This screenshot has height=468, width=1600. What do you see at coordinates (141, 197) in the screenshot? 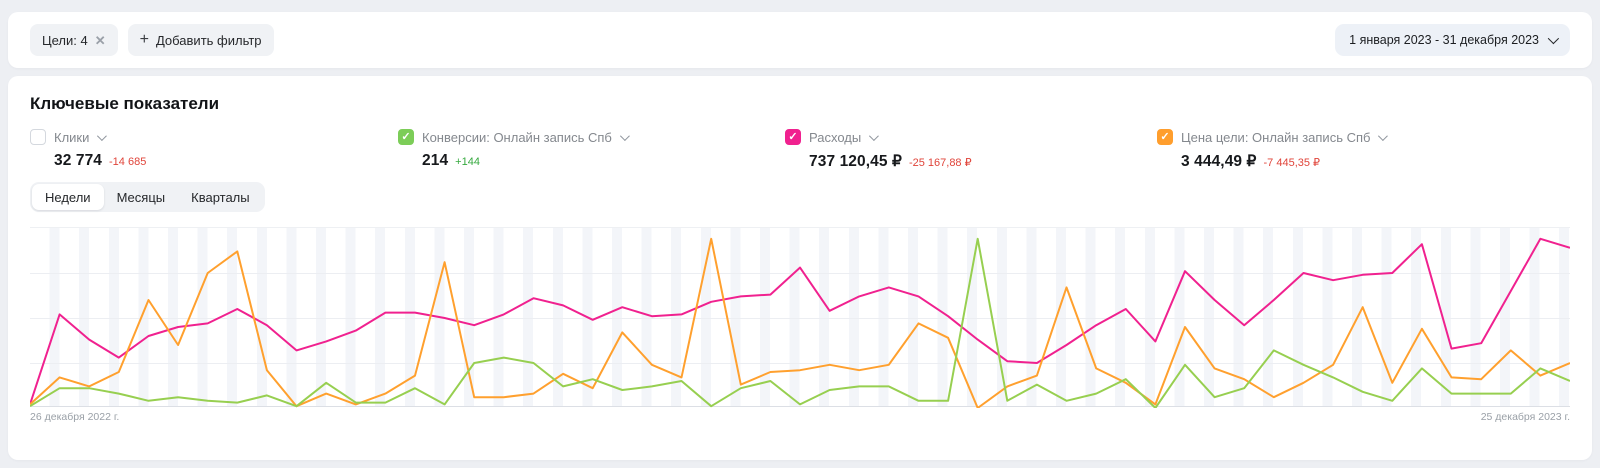
I see `tab-months: Месяцы` at bounding box center [141, 197].